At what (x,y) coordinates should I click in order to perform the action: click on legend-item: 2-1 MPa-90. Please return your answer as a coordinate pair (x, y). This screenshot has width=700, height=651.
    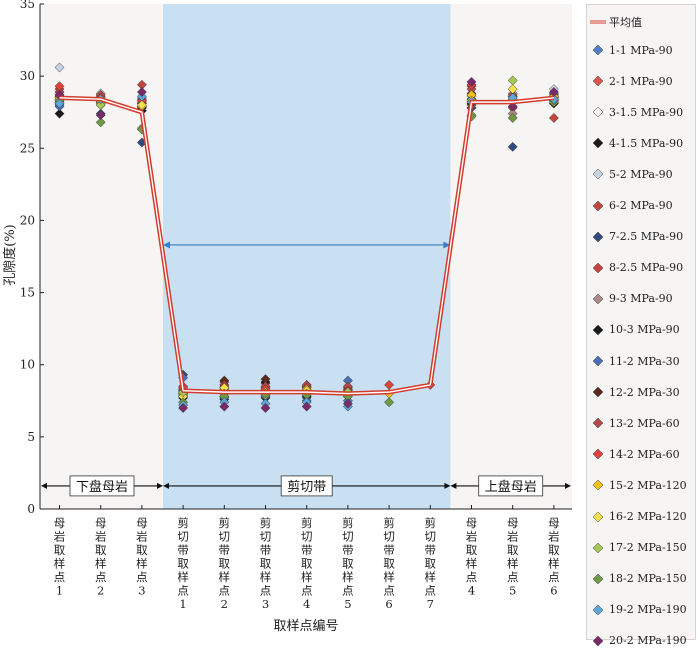
    Looking at the image, I should click on (642, 81).